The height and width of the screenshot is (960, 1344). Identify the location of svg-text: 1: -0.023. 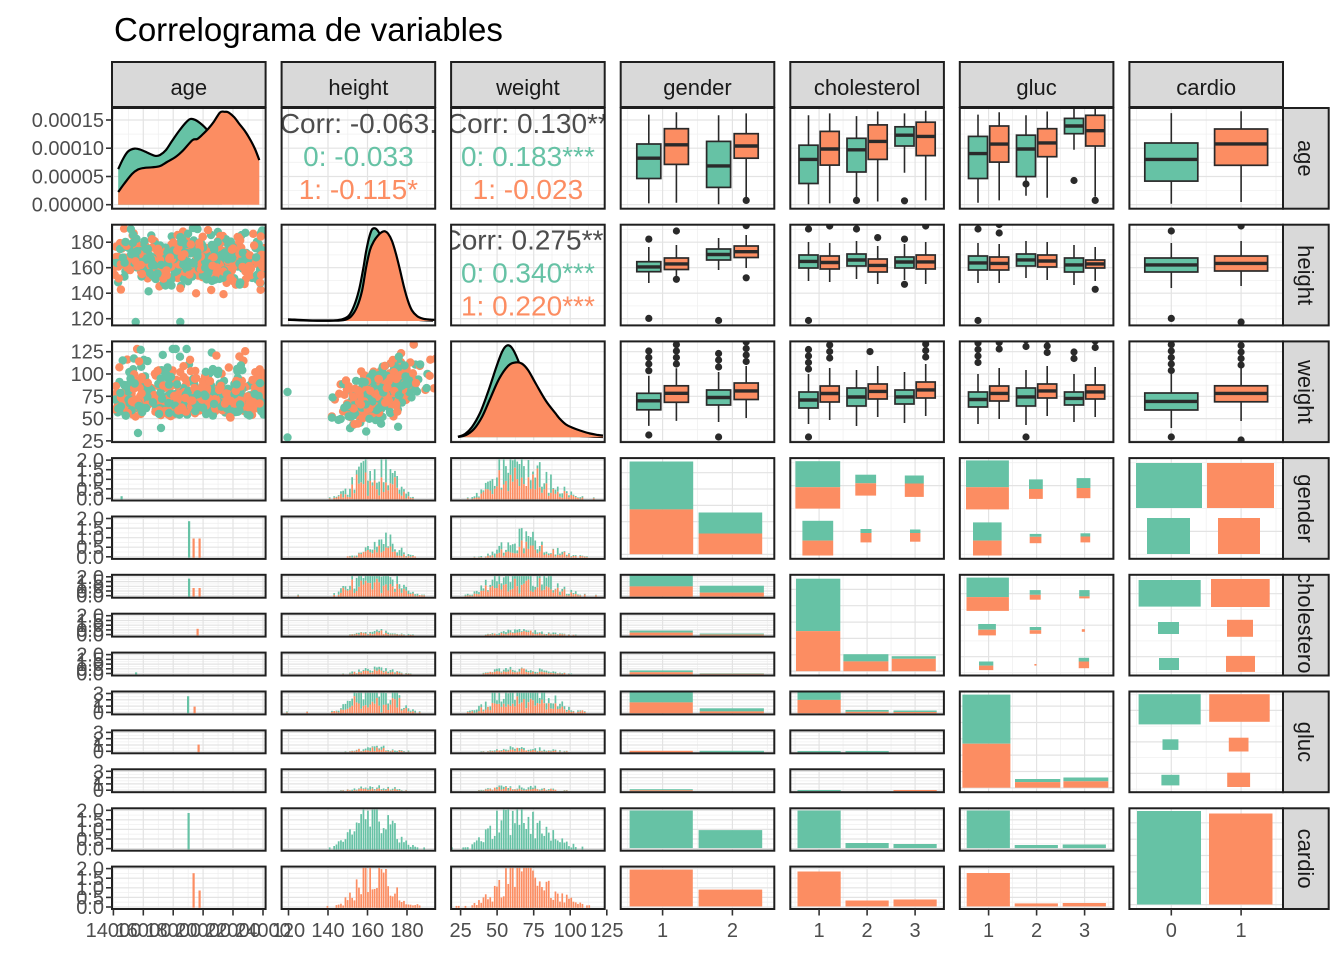
(528, 189).